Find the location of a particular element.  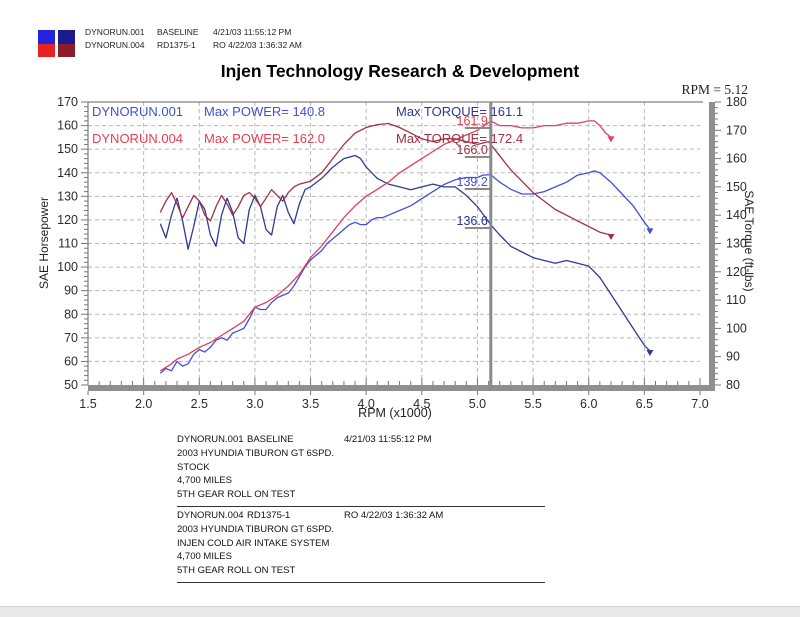

y-right-tick-label: 80 is located at coordinates (733, 385).